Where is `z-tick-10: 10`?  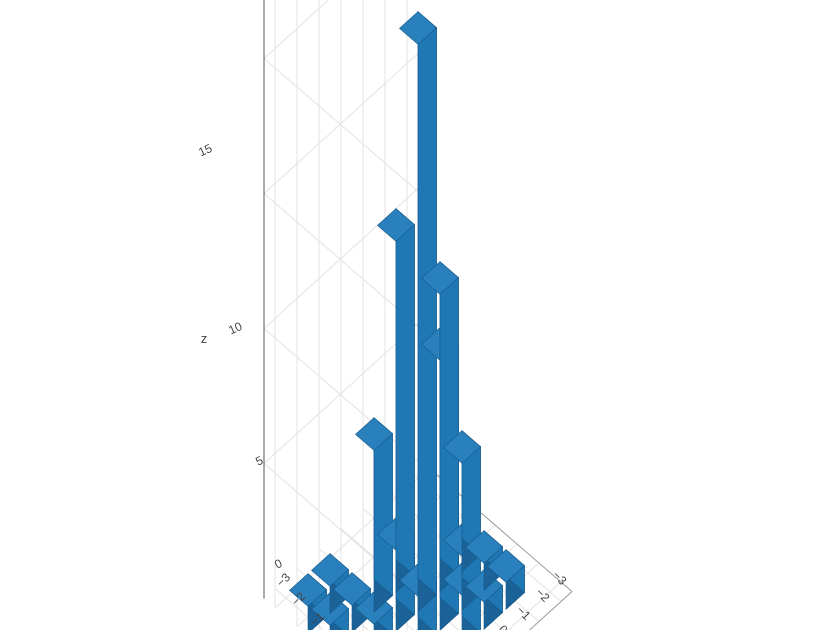 z-tick-10: 10 is located at coordinates (235, 328).